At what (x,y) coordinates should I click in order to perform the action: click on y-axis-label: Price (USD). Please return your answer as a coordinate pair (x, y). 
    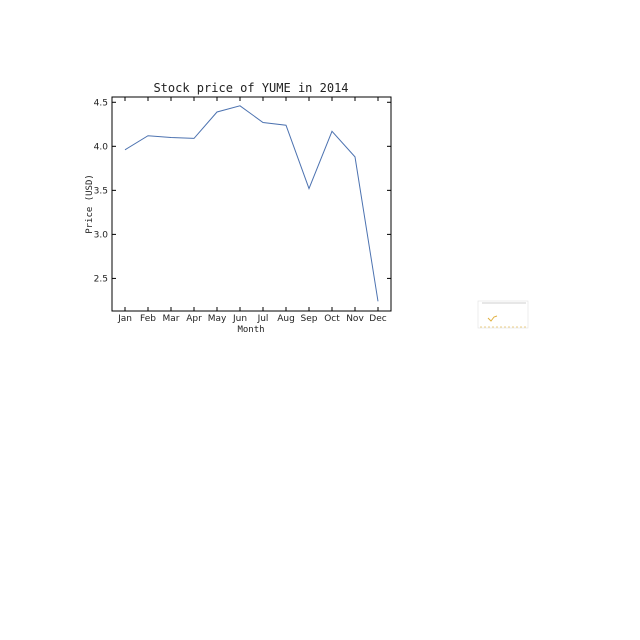
    Looking at the image, I should click on (90, 204).